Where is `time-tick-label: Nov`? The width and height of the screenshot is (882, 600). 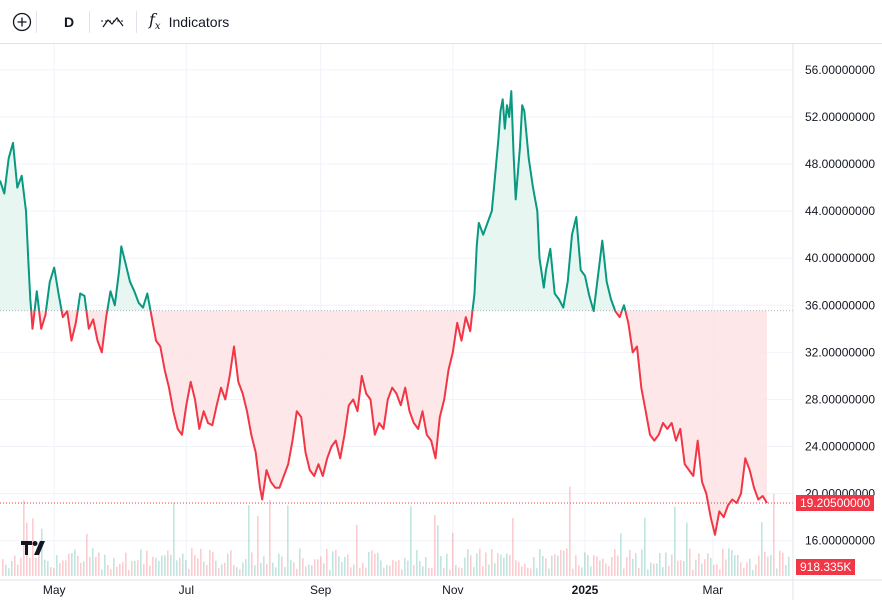 time-tick-label: Nov is located at coordinates (452, 590).